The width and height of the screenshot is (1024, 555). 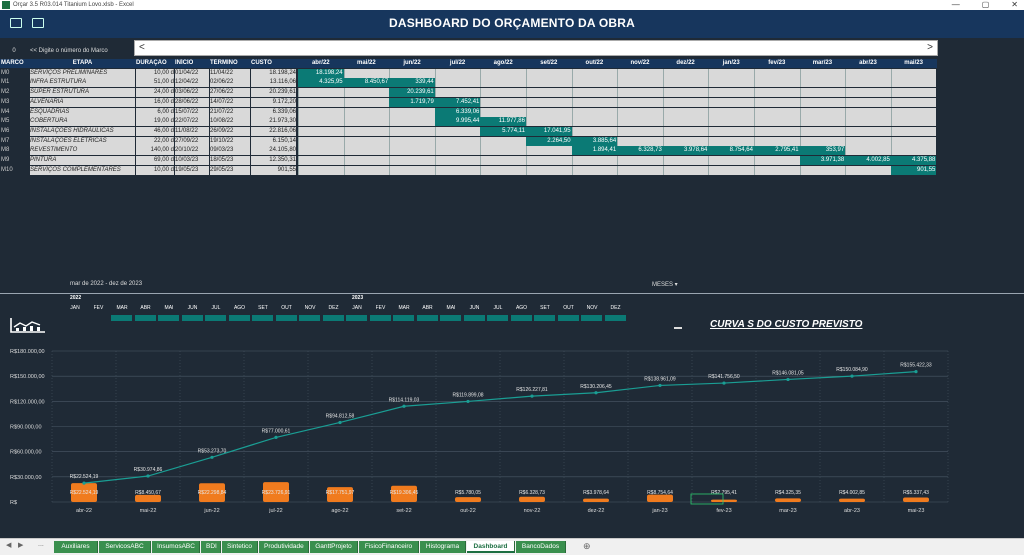 What do you see at coordinates (82, 83) in the screenshot?
I see `gantt-cell-etapa: INFRA ESTRUTURA` at bounding box center [82, 83].